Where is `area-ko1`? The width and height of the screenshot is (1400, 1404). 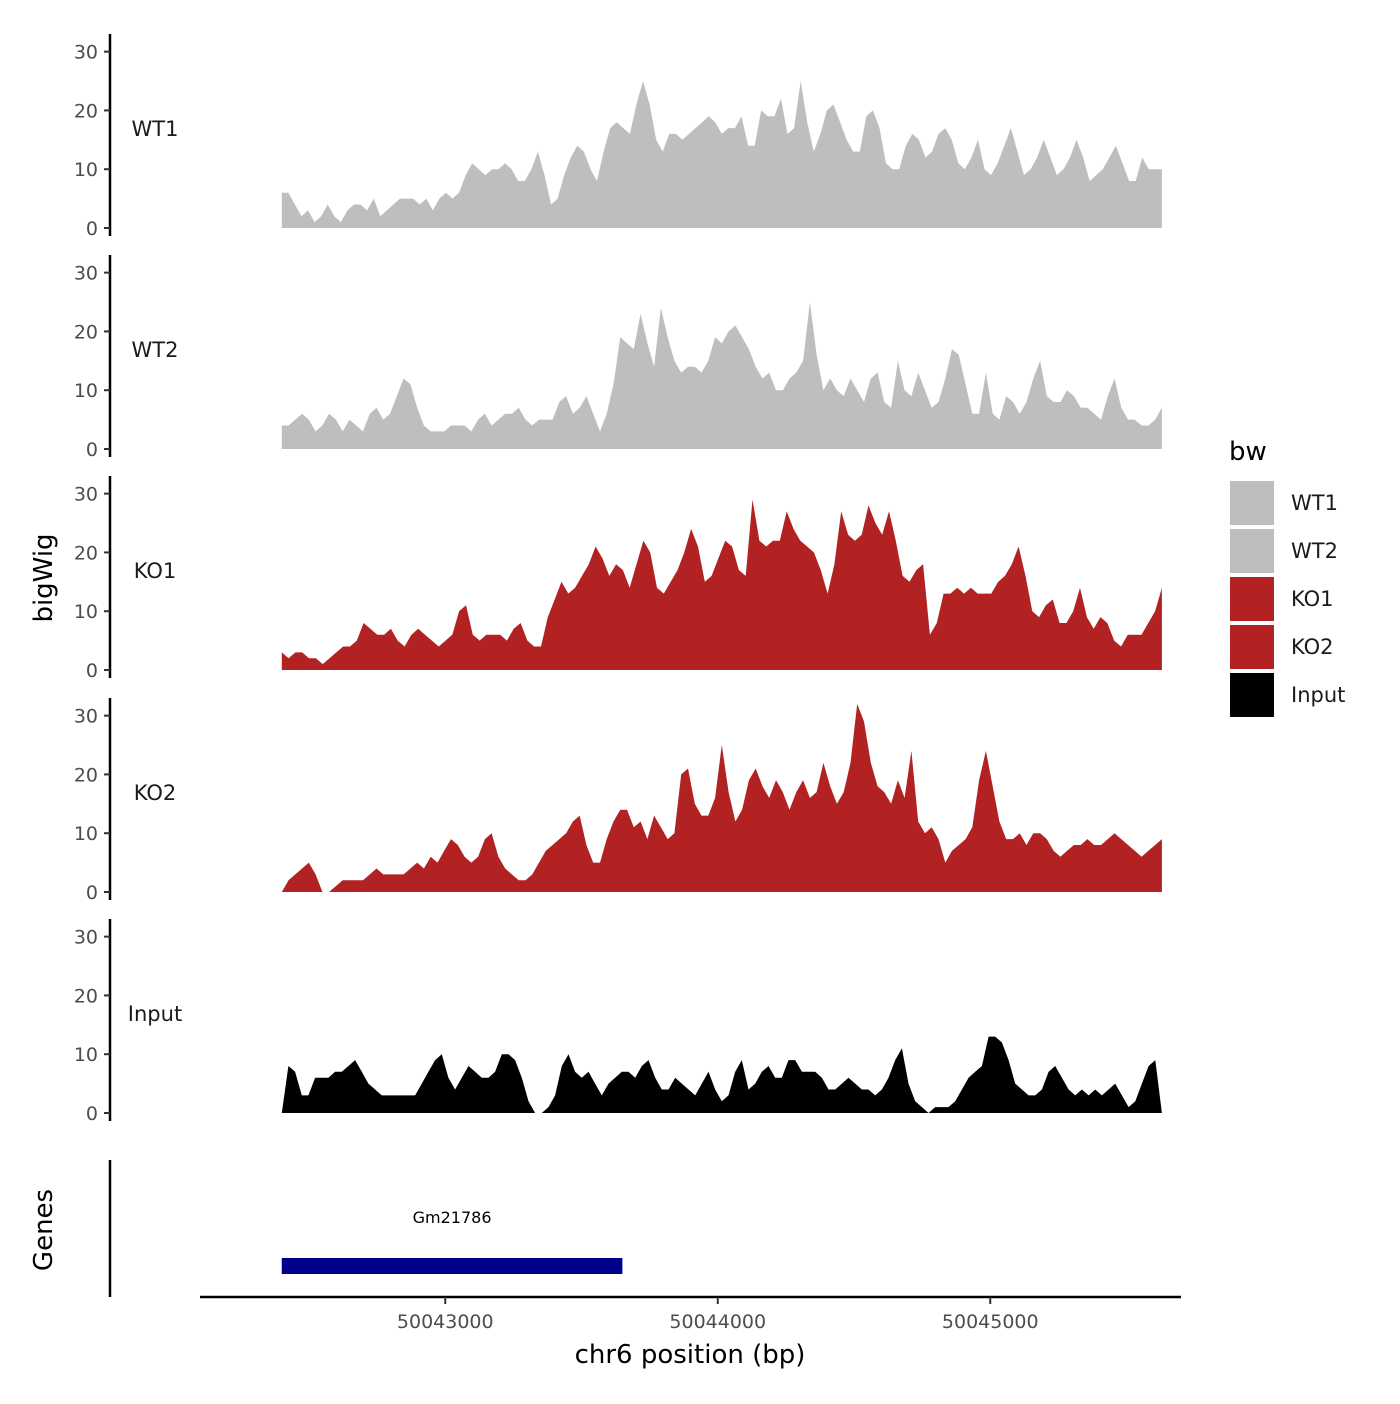 area-ko1 is located at coordinates (721, 584).